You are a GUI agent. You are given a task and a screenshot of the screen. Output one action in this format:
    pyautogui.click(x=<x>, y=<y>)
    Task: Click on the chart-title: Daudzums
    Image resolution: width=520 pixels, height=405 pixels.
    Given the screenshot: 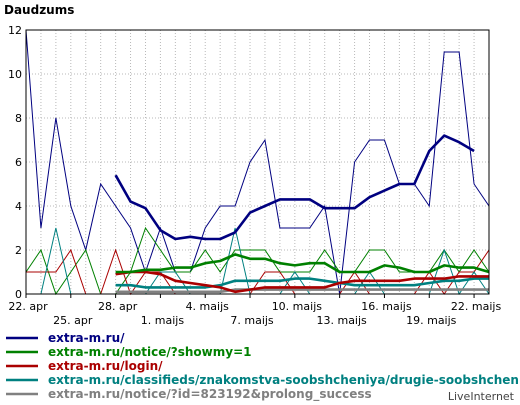 What is the action you would take?
    pyautogui.click(x=39, y=10)
    